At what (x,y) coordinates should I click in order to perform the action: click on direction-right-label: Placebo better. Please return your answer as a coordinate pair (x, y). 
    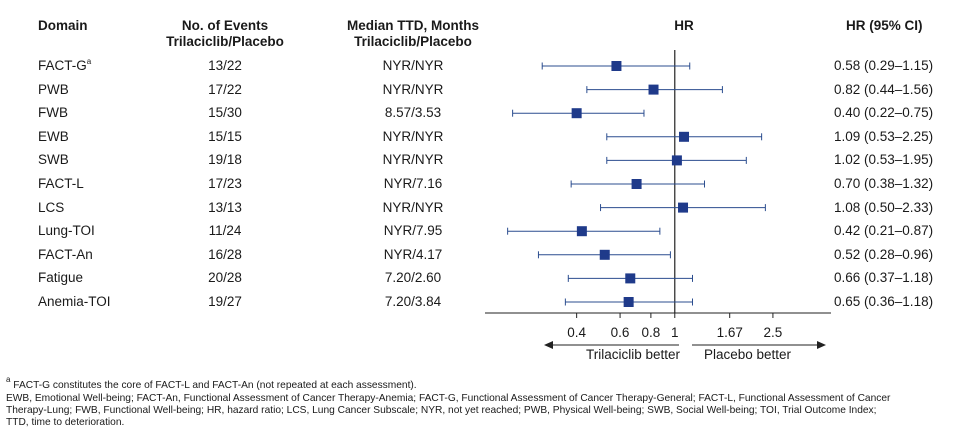
    Looking at the image, I should click on (748, 354).